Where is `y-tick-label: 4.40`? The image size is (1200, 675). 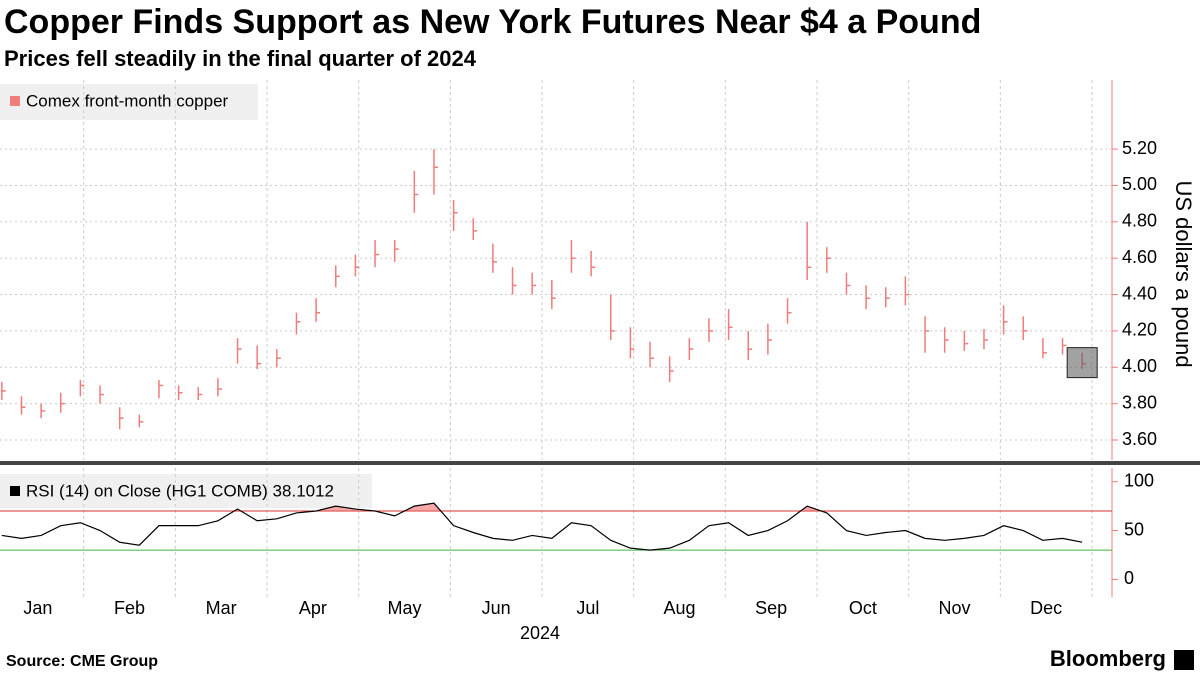
y-tick-label: 4.40 is located at coordinates (1139, 293).